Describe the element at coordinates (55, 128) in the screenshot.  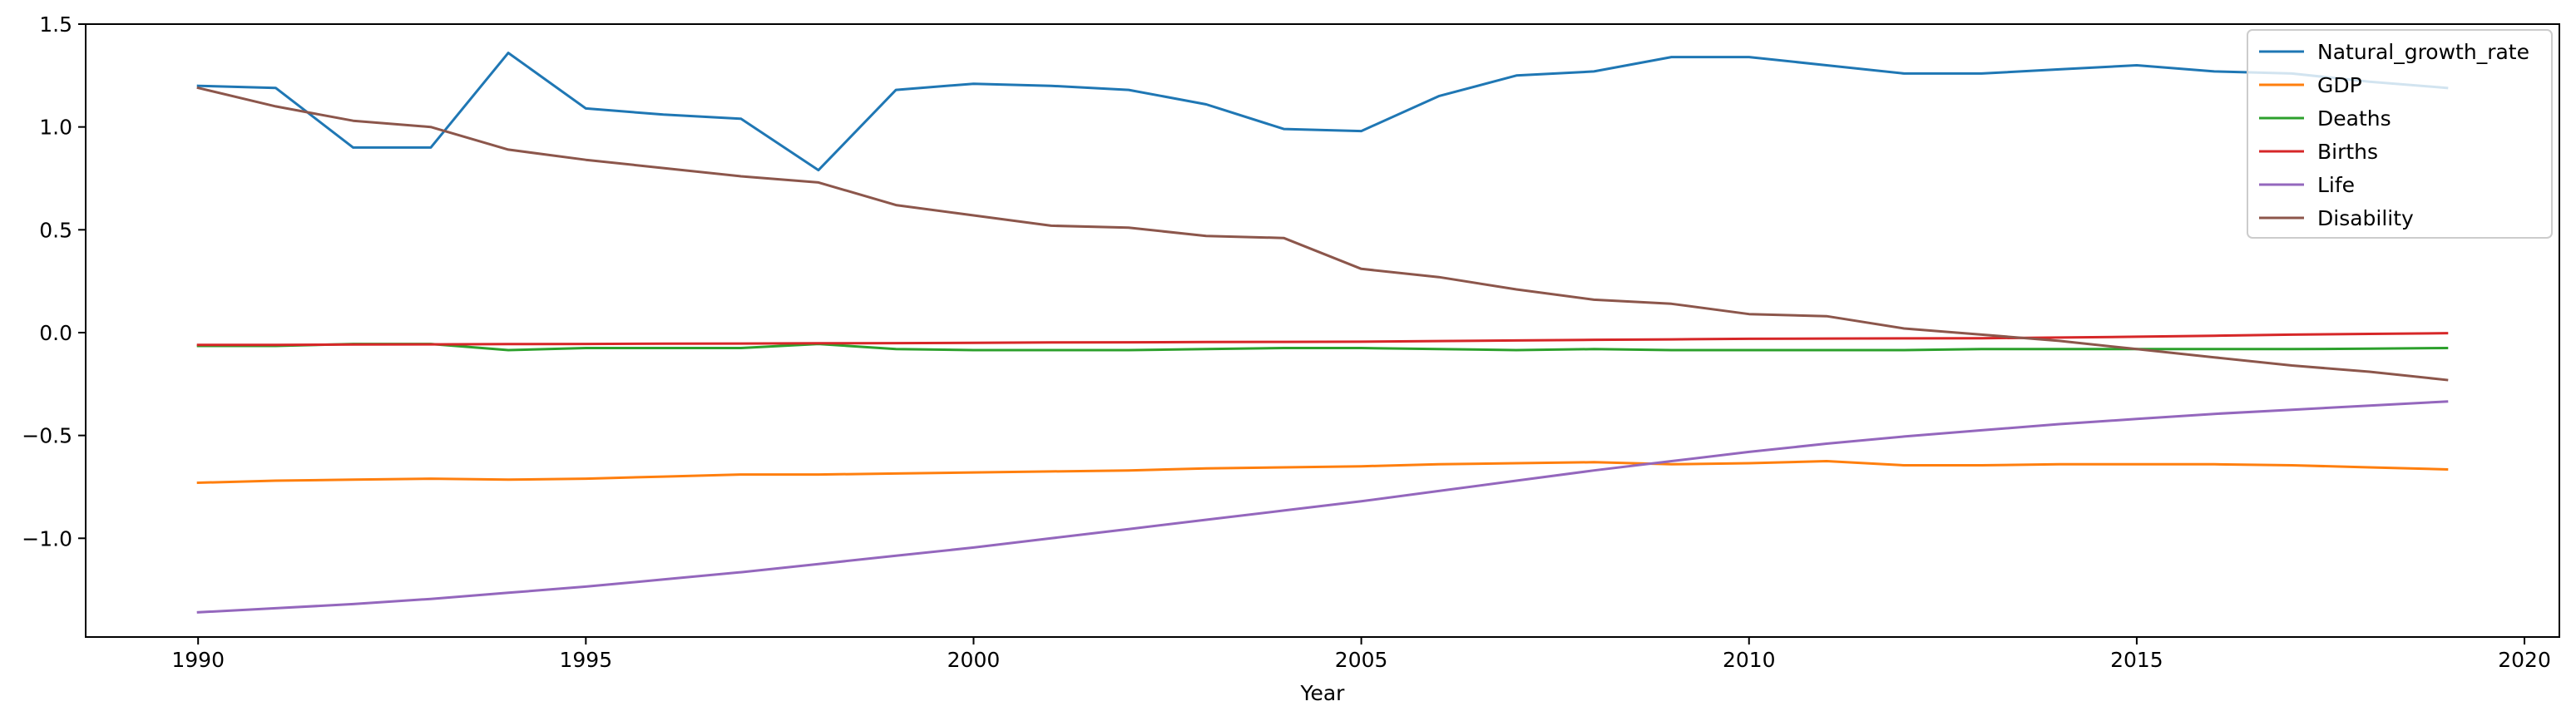
I see `y-tick-label: 1.0` at that location.